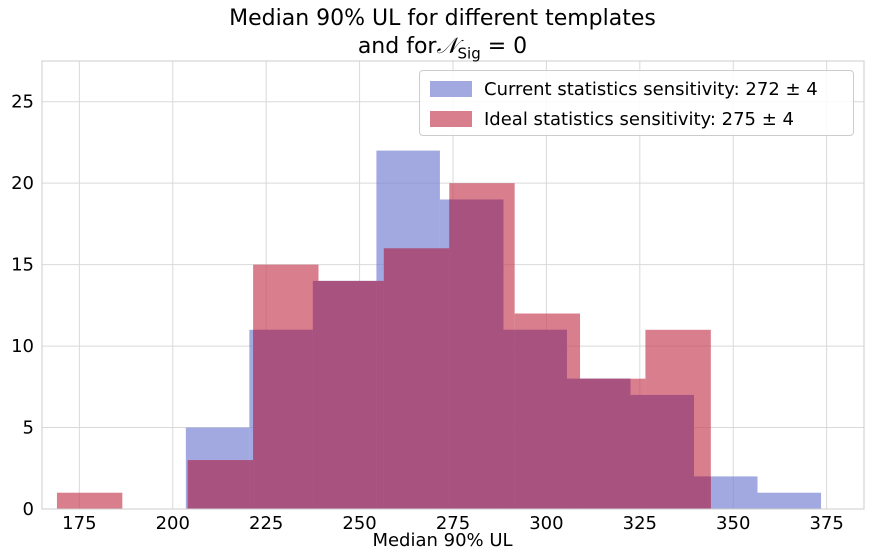 This screenshot has height=556, width=885. I want to click on legend-item-ideal: Ideal statistics sensitivity: 275 ± 4, so click(612, 119).